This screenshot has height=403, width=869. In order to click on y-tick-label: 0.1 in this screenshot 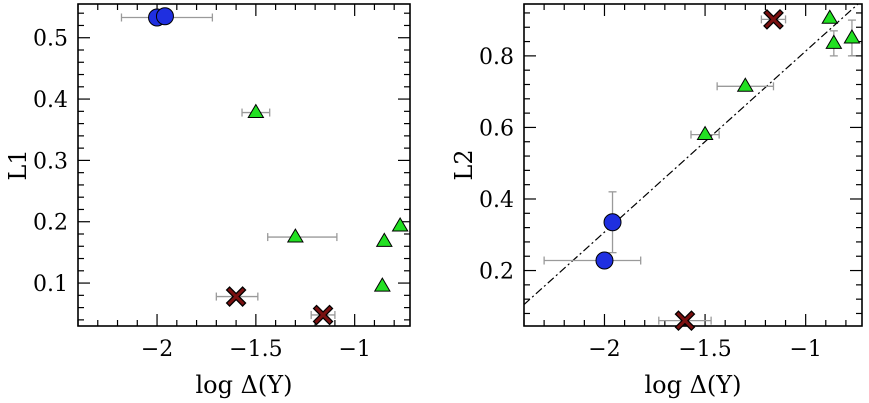, I will do `click(50, 284)`.